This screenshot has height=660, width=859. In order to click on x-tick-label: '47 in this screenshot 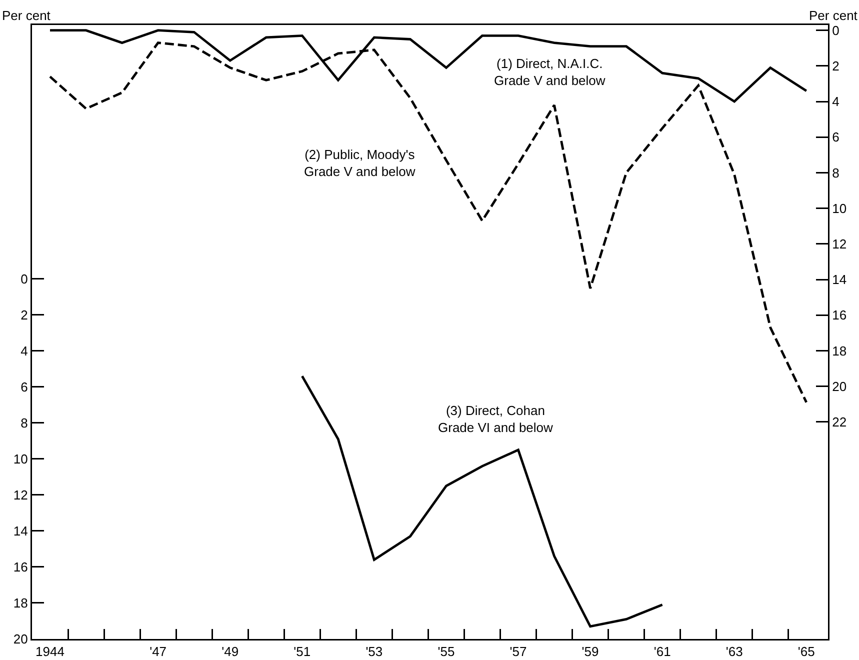, I will do `click(158, 652)`.